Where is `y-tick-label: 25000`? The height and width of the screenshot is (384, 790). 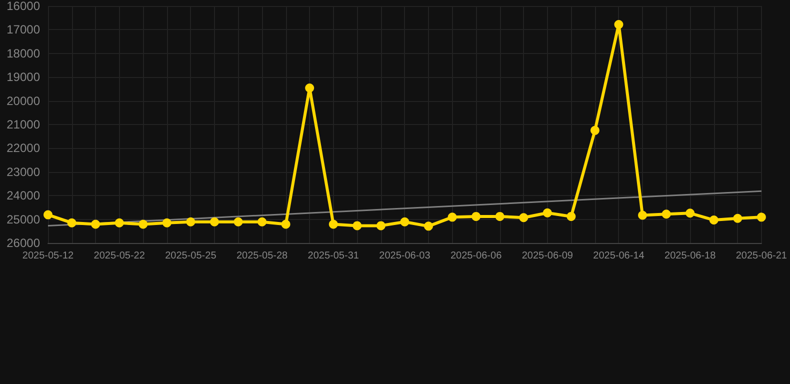
y-tick-label: 25000 is located at coordinates (23, 219).